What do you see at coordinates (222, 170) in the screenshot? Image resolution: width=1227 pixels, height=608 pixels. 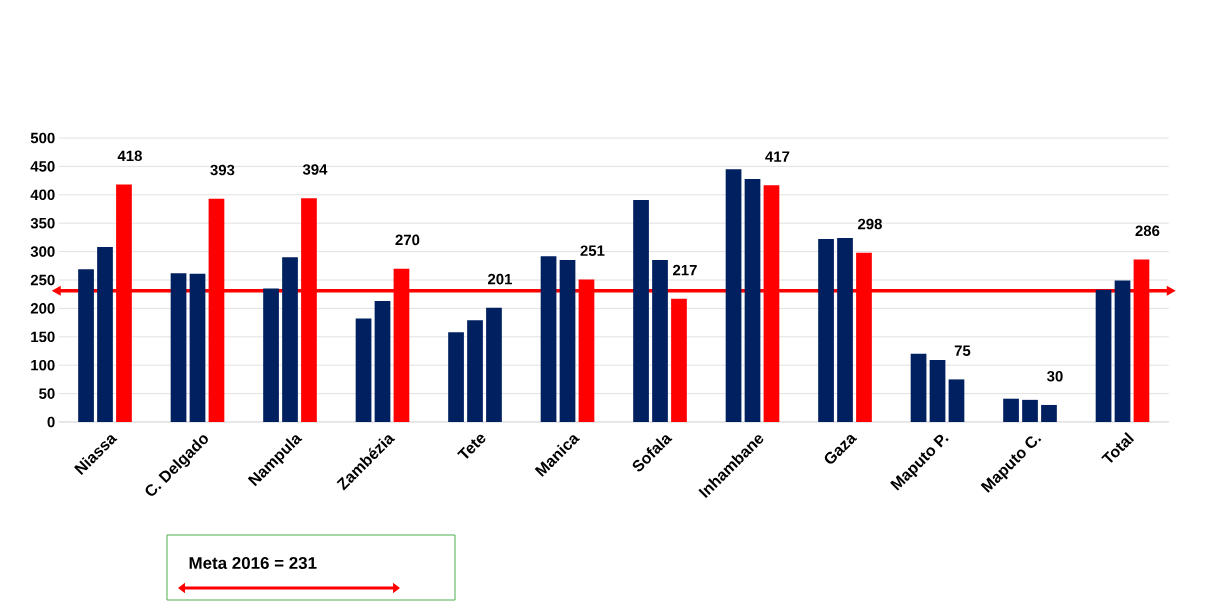 I see `data-label: 393` at bounding box center [222, 170].